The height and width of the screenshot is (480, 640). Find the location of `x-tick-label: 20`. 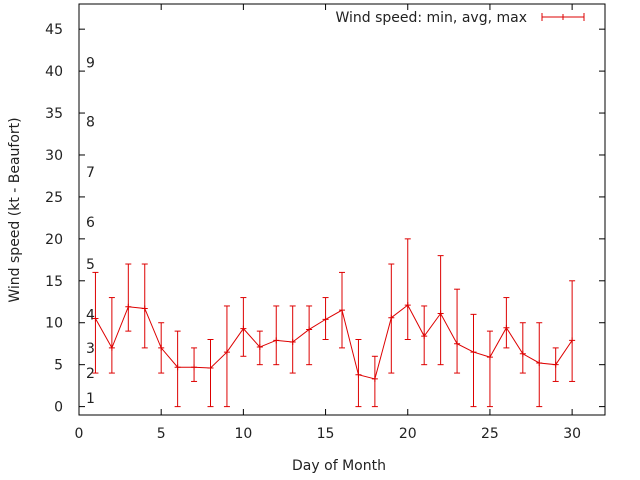

x-tick-label: 20 is located at coordinates (408, 434).